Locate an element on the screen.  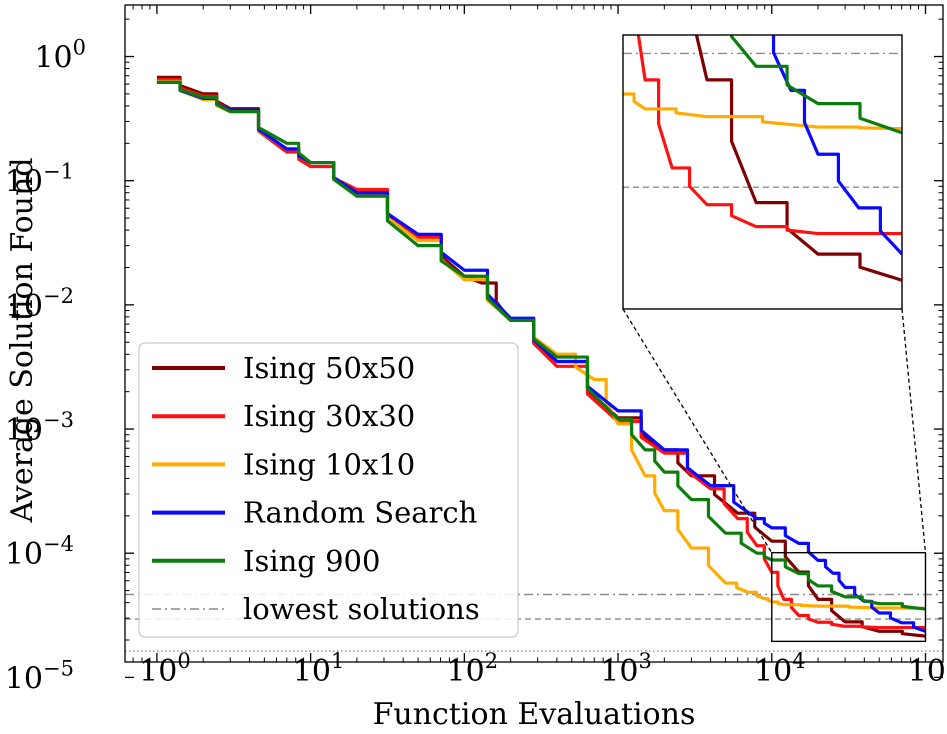
tick-label: 10⁻³ is located at coordinates (39, 428).